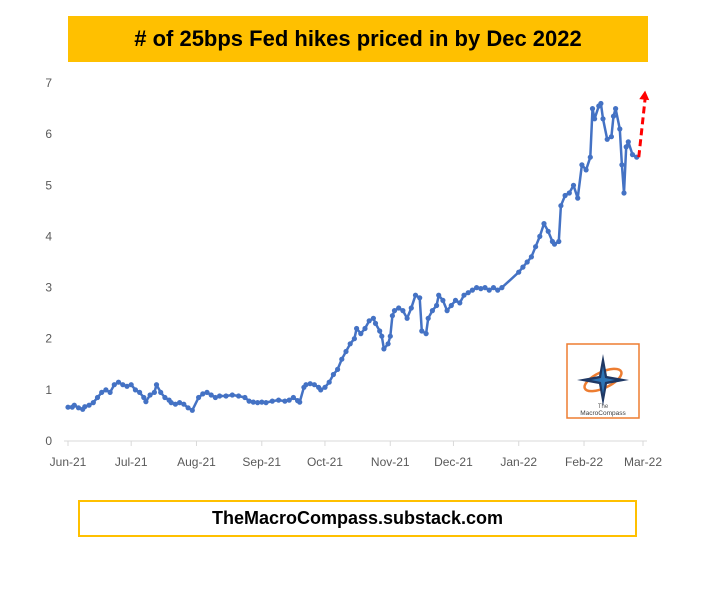  What do you see at coordinates (453, 462) in the screenshot?
I see `x-tick-label: Dec-21` at bounding box center [453, 462].